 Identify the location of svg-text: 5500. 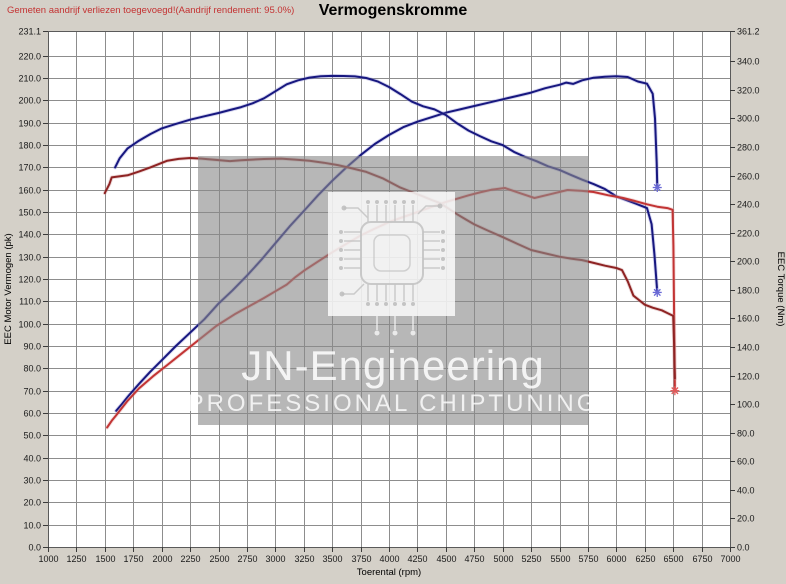
(560, 559).